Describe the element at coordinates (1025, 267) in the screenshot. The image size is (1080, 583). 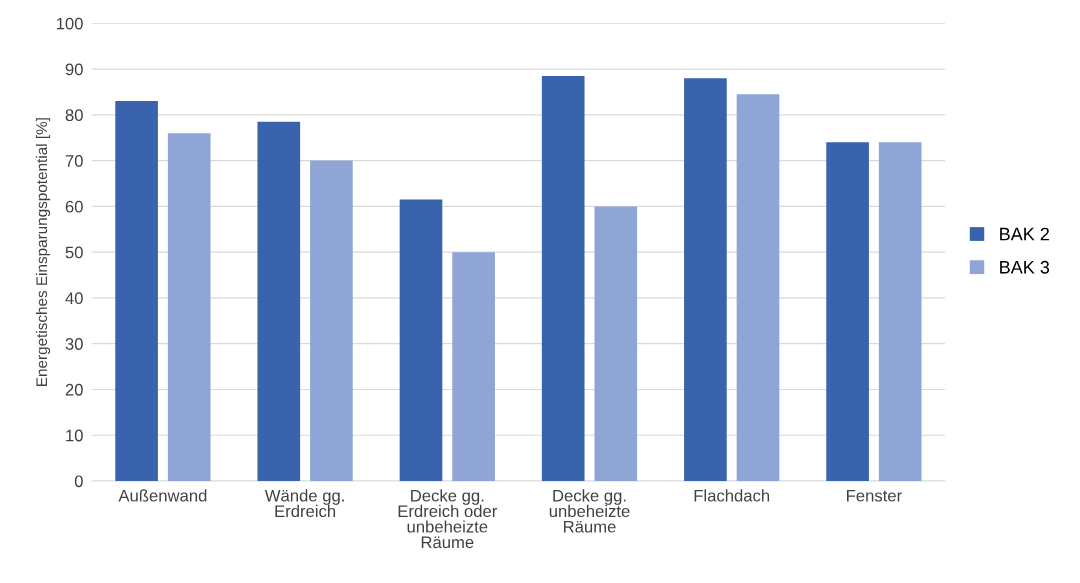
I see `legend-label: BAK 3` at that location.